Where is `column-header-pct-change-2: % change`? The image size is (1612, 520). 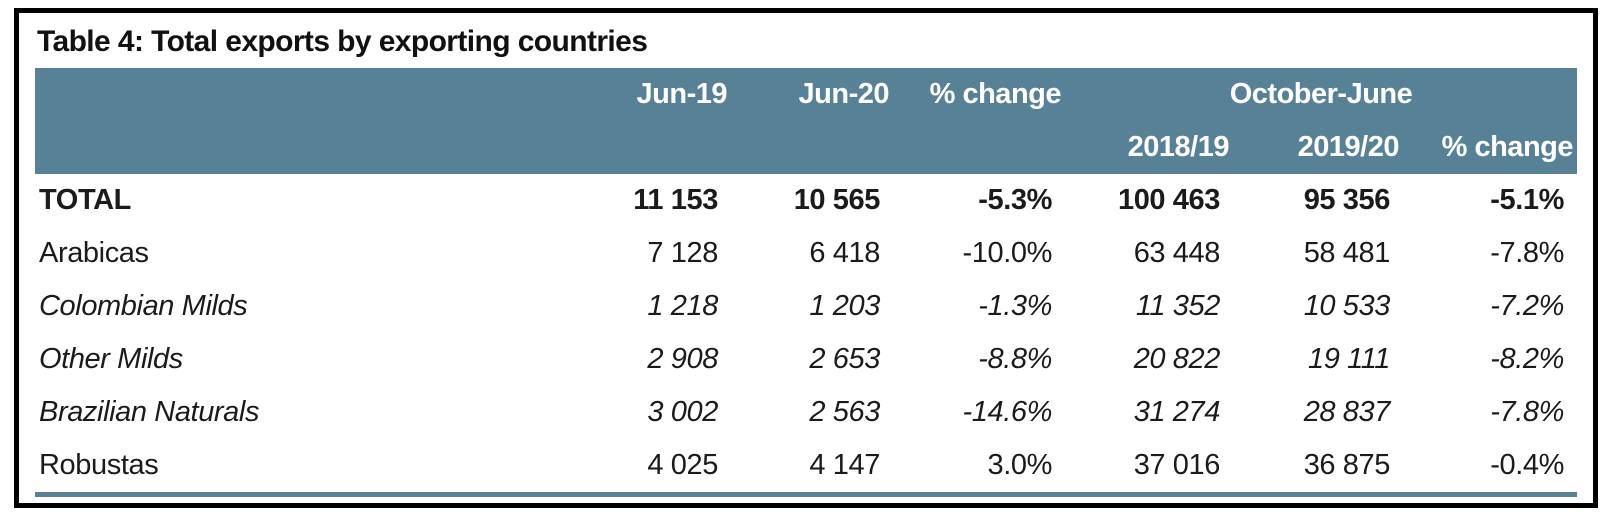 column-header-pct-change-2: % change is located at coordinates (1490, 147).